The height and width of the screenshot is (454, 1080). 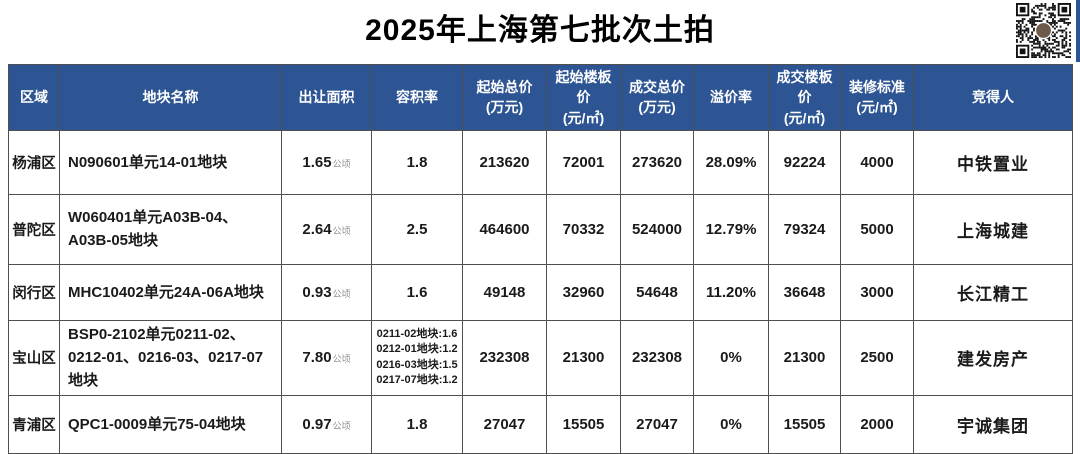 I want to click on deal-floor-cell: 36648, so click(x=804, y=292).